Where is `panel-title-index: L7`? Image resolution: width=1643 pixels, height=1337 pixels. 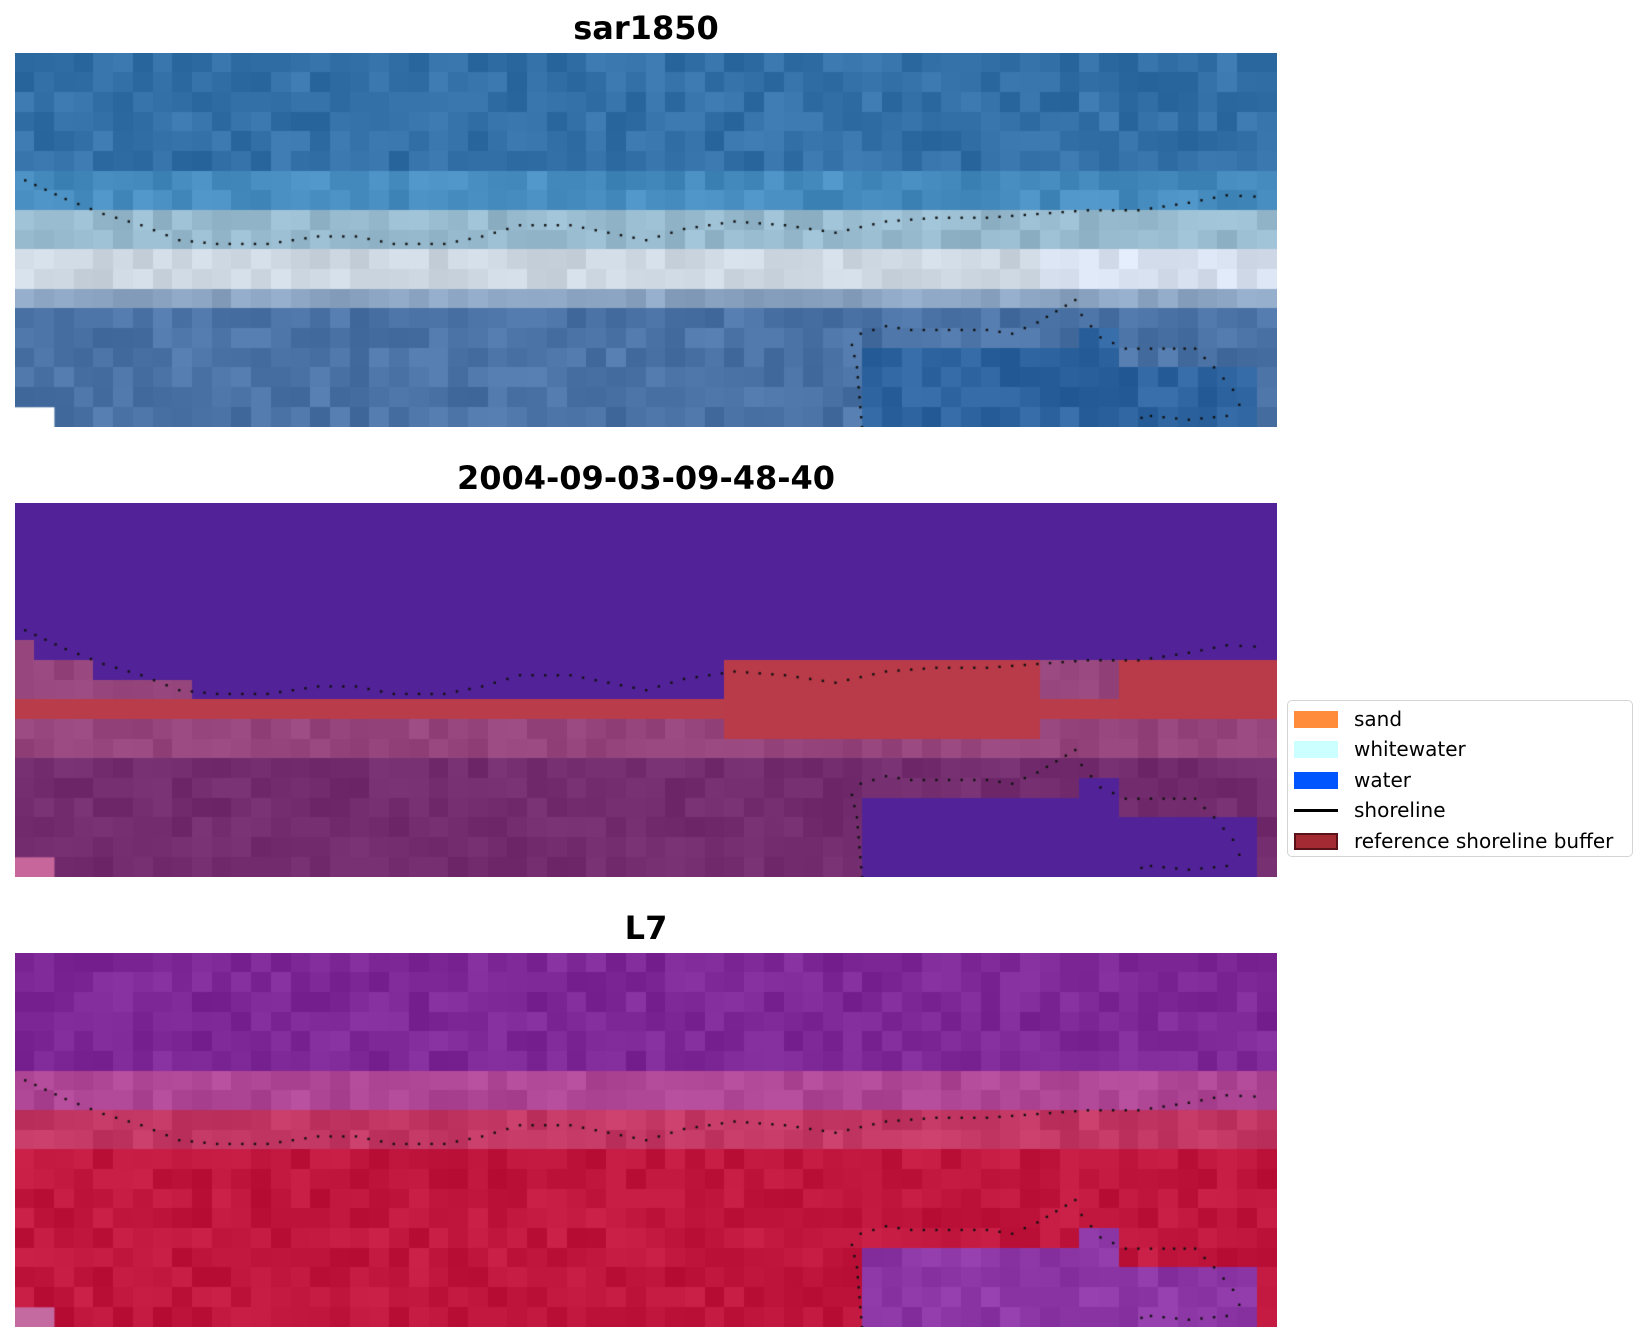
panel-title-index: L7 is located at coordinates (646, 928).